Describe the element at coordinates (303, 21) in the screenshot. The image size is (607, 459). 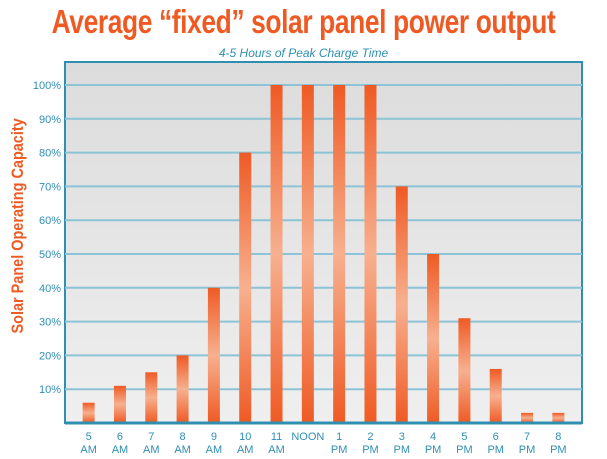
I see `chart-title: Average “fixed” solar panel power output` at that location.